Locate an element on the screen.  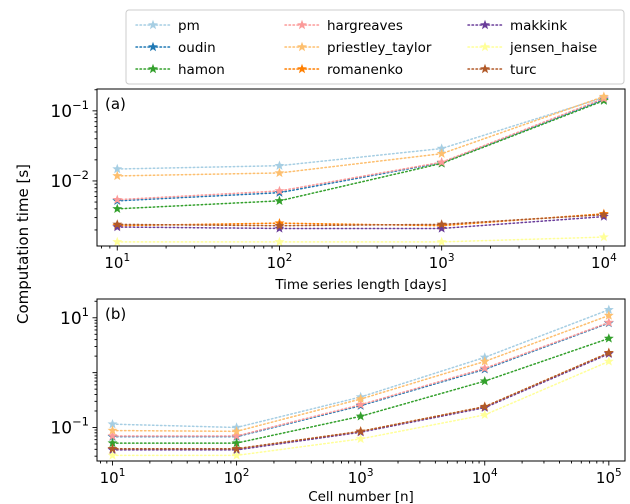
legend-label: romanenko is located at coordinates (365, 70).